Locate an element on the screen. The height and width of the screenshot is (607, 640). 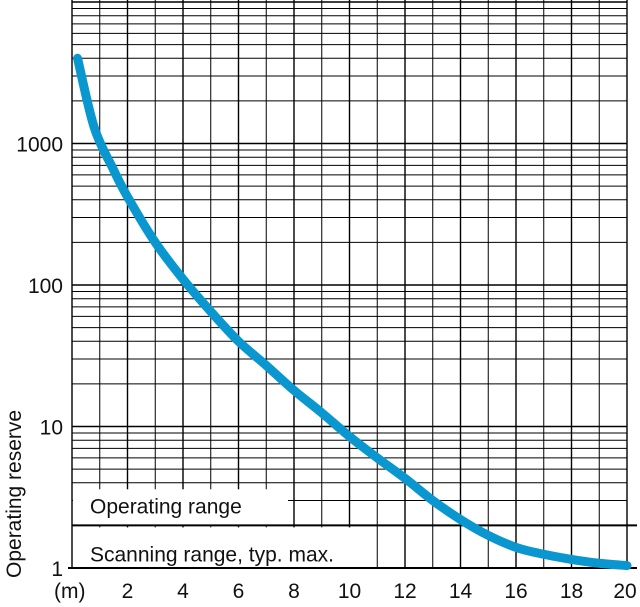
x-axis-unit-label: (m) is located at coordinates (69, 591).